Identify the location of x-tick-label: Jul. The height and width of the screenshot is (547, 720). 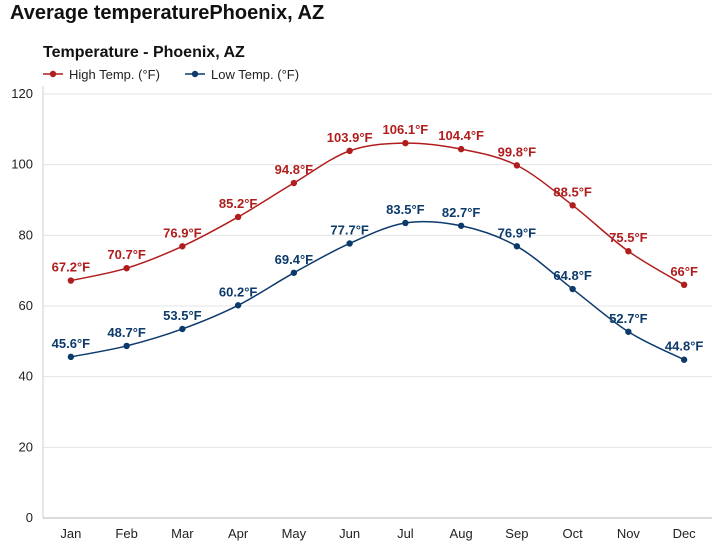
(405, 533).